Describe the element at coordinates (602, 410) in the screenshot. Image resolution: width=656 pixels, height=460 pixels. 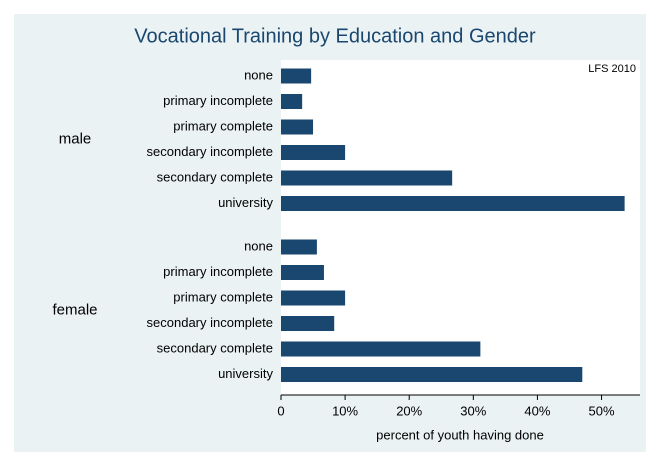
I see `x-tick-label: 50%` at that location.